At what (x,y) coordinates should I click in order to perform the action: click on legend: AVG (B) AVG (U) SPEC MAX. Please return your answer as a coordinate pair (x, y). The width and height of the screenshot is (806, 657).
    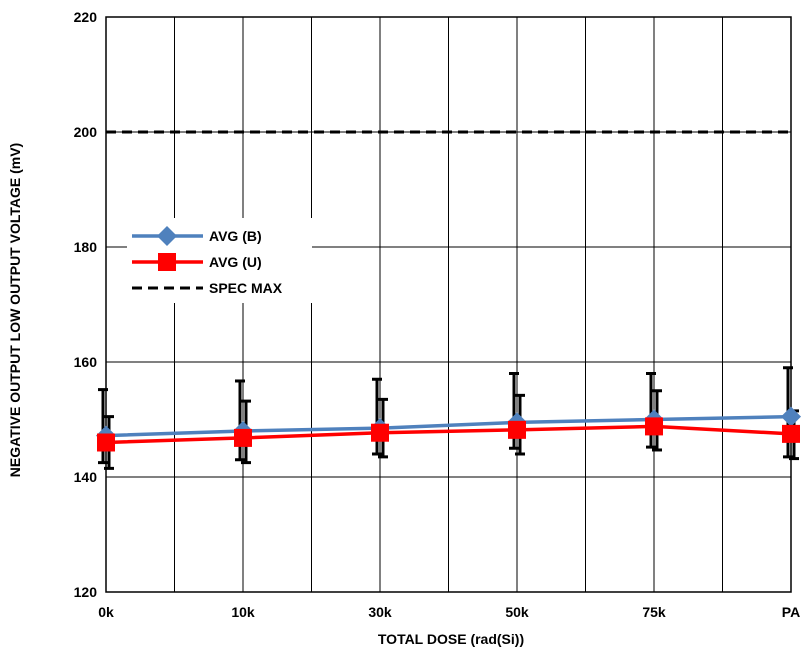
    Looking at the image, I should click on (219, 260).